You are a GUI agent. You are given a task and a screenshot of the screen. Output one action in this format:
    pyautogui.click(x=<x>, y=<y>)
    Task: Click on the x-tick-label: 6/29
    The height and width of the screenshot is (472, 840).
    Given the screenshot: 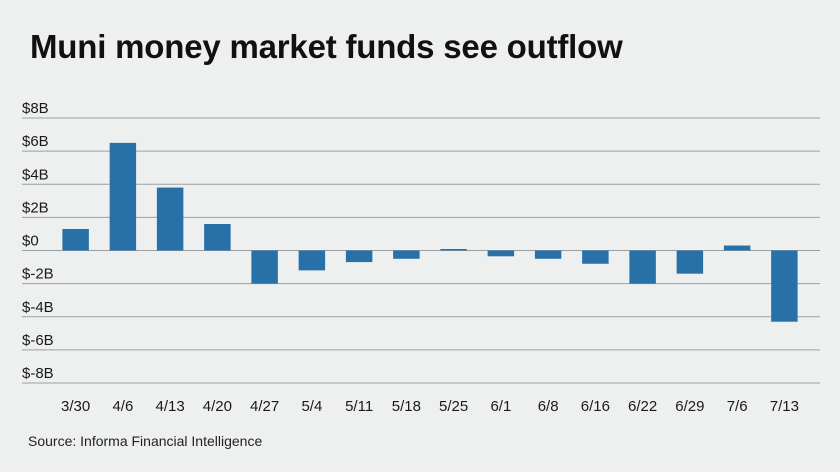 What is the action you would take?
    pyautogui.click(x=689, y=406)
    